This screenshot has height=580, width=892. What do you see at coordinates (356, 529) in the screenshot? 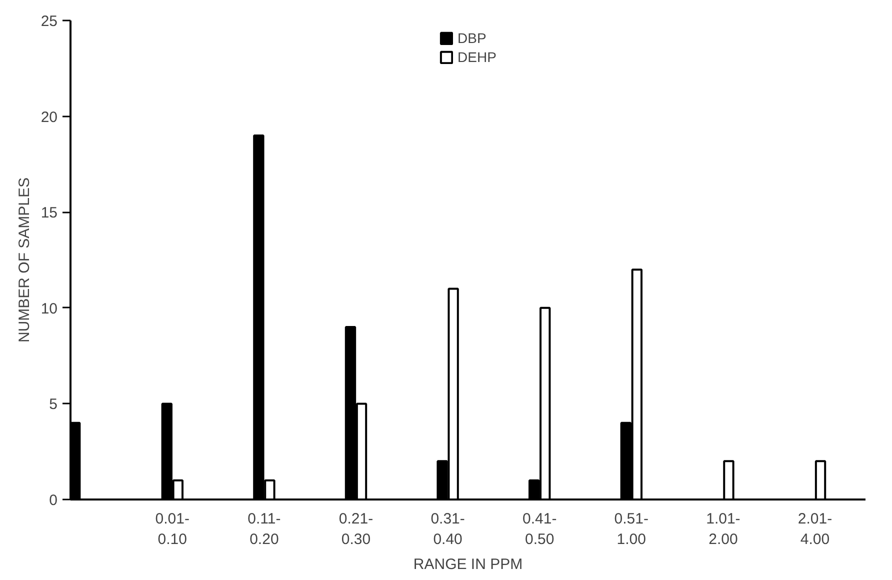
I see `x-tick-label: 0.21- 0.30` at bounding box center [356, 529].